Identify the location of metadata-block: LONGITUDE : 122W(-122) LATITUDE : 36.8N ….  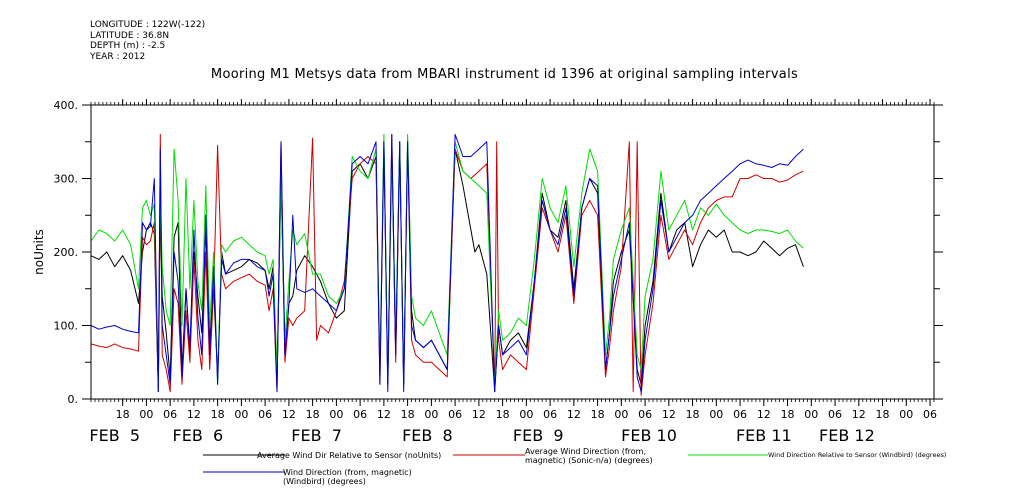
(147, 41).